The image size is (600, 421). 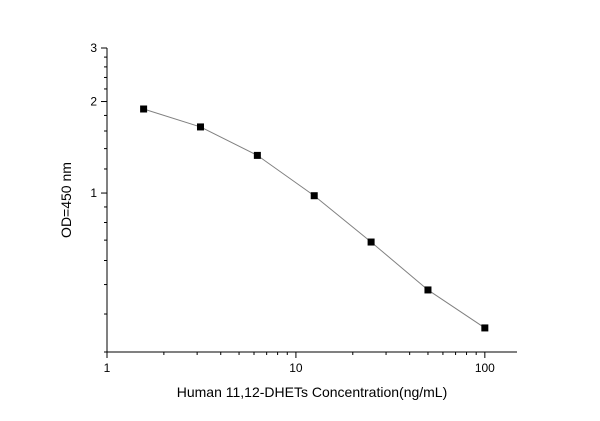 What do you see at coordinates (485, 368) in the screenshot?
I see `x-tick-label: 100` at bounding box center [485, 368].